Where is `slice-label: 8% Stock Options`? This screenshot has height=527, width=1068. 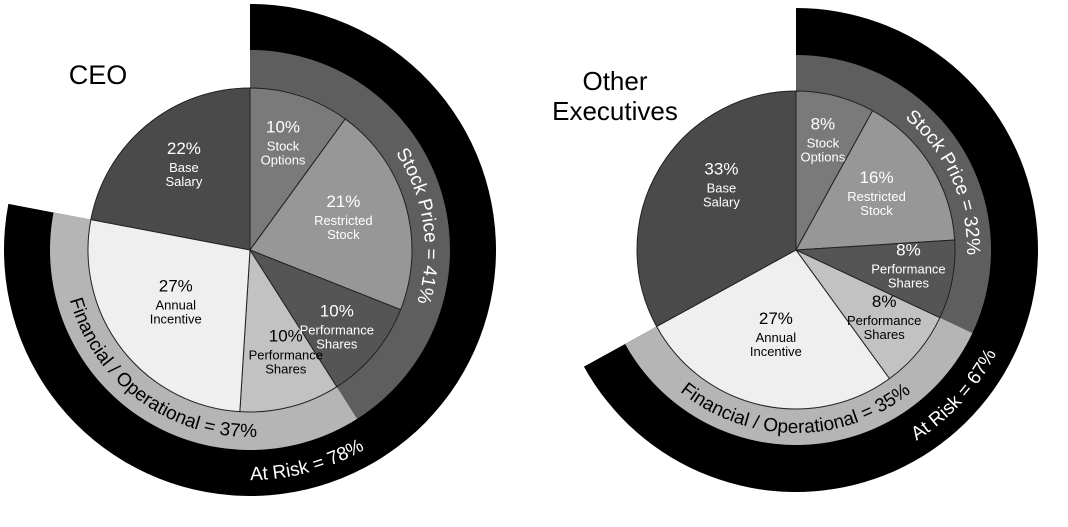
slice-label: 8% Stock Options is located at coordinates (822, 139).